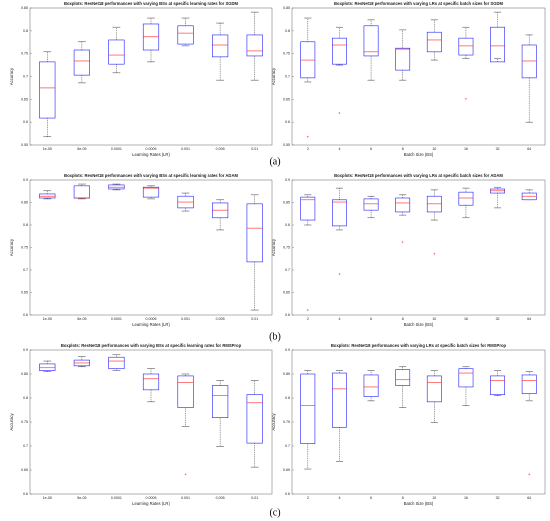 This screenshot has width=550, height=521. I want to click on x-tick-label: 8, so click(403, 149).